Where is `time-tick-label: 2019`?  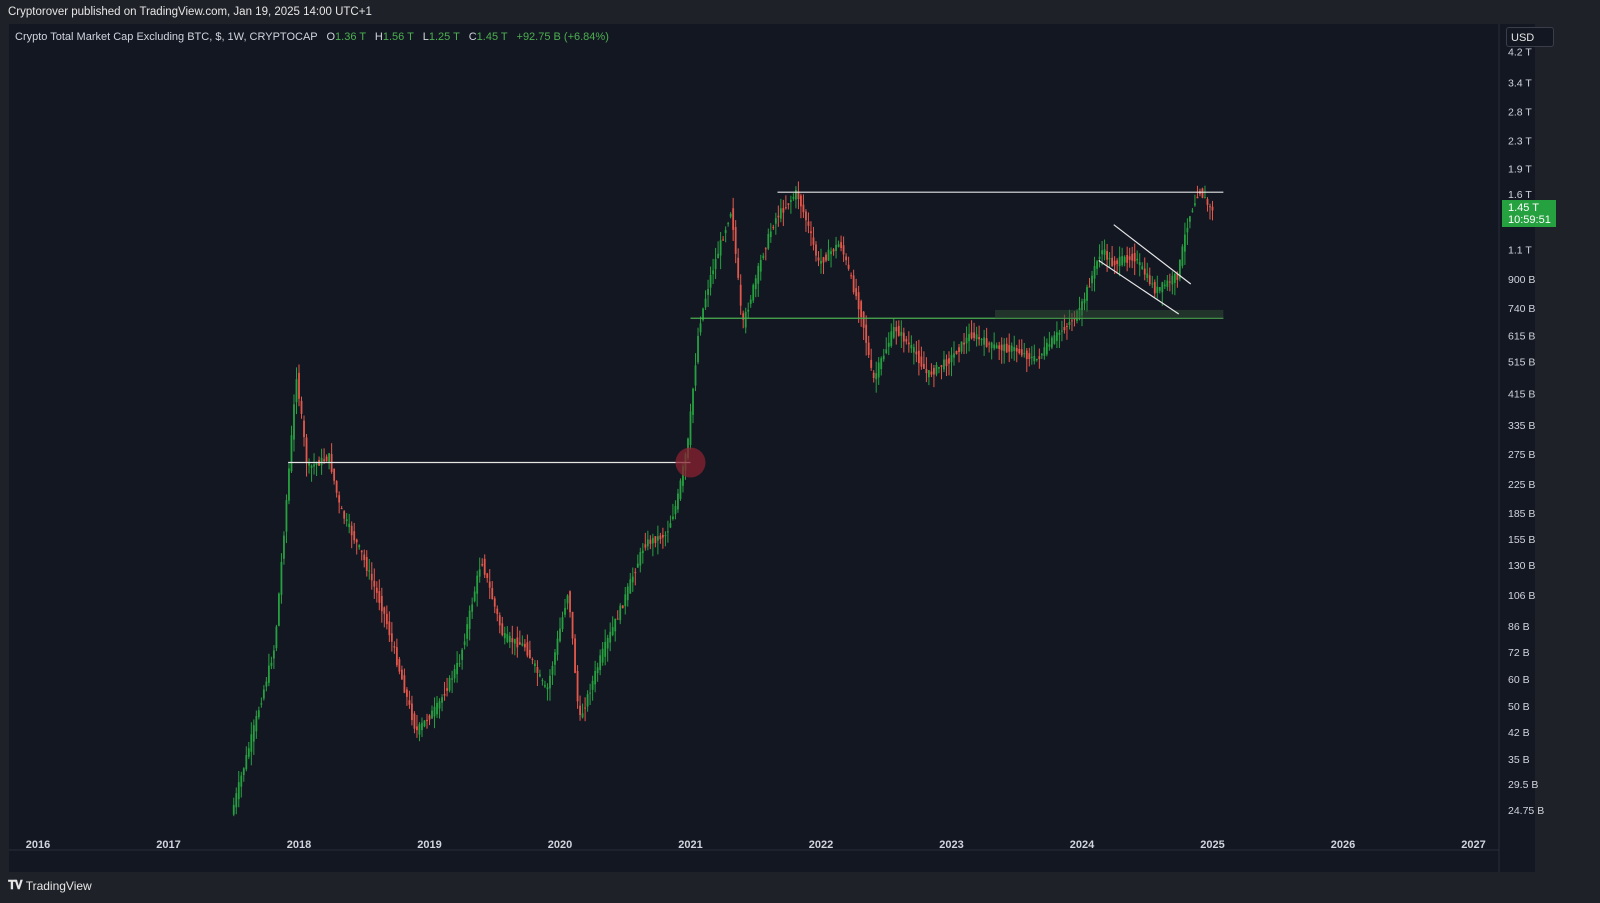
time-tick-label: 2019 is located at coordinates (429, 845).